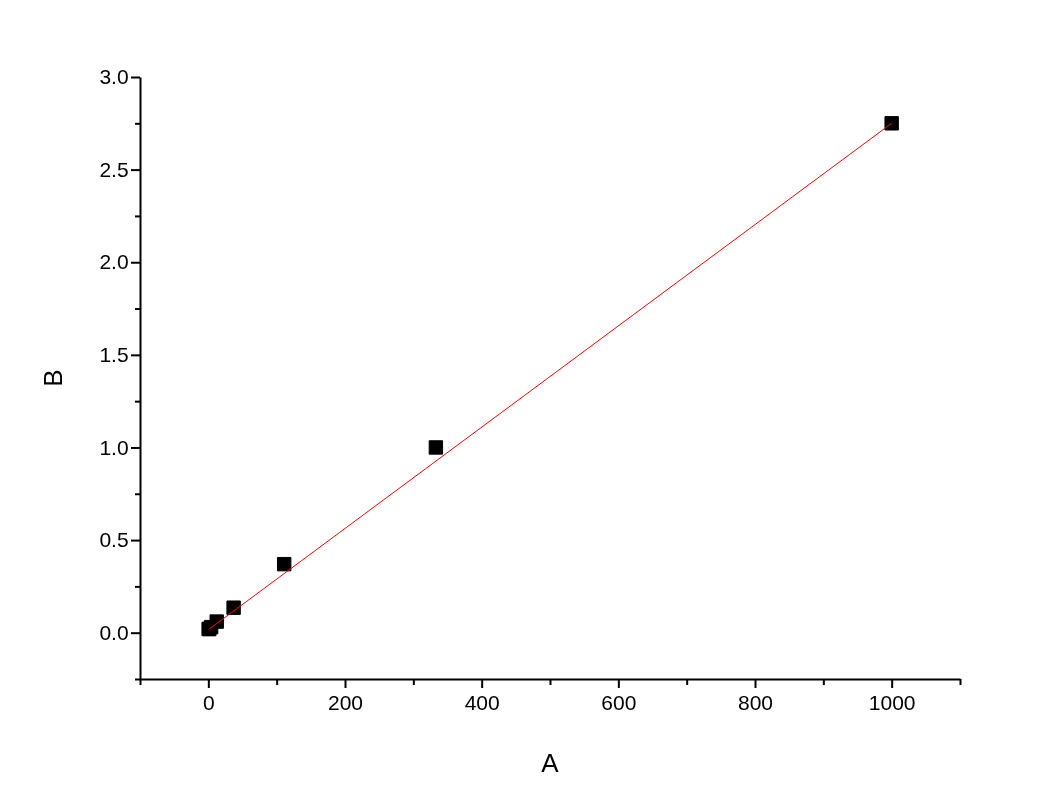 This screenshot has width=1053, height=790. I want to click on x-tick-label: 200, so click(345, 703).